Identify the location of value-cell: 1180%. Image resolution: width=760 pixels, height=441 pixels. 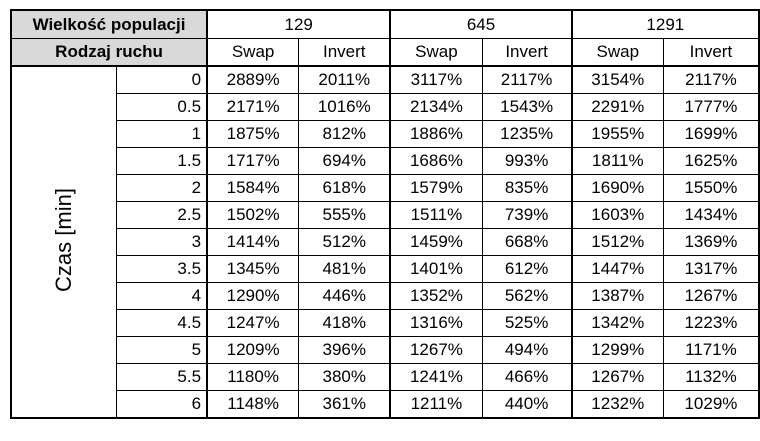
(253, 377).